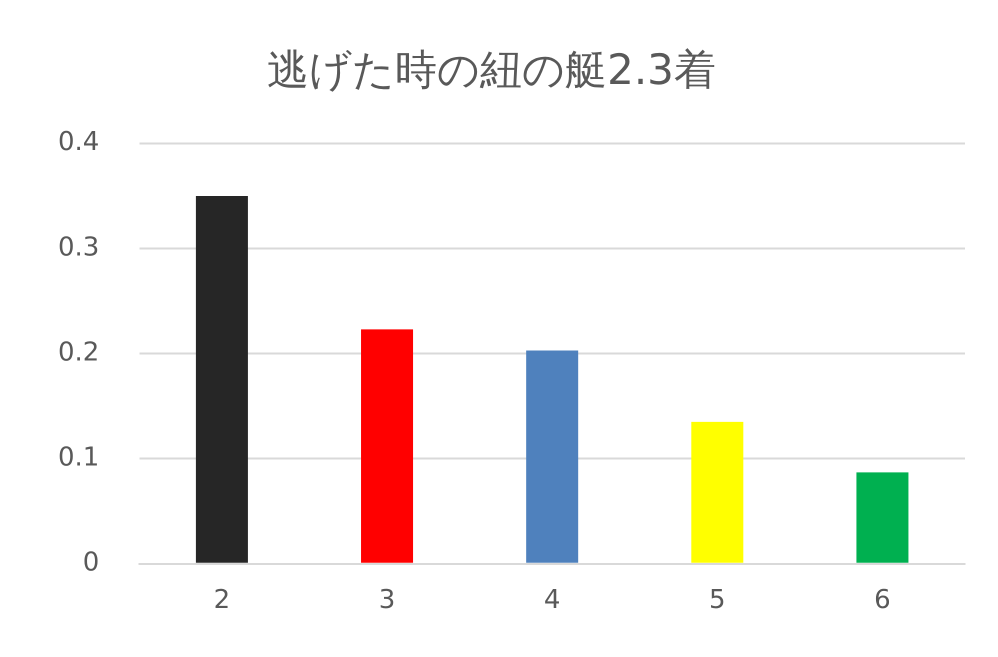 The height and width of the screenshot is (657, 998). Describe the element at coordinates (222, 600) in the screenshot. I see `x-tick-label: 2` at that location.